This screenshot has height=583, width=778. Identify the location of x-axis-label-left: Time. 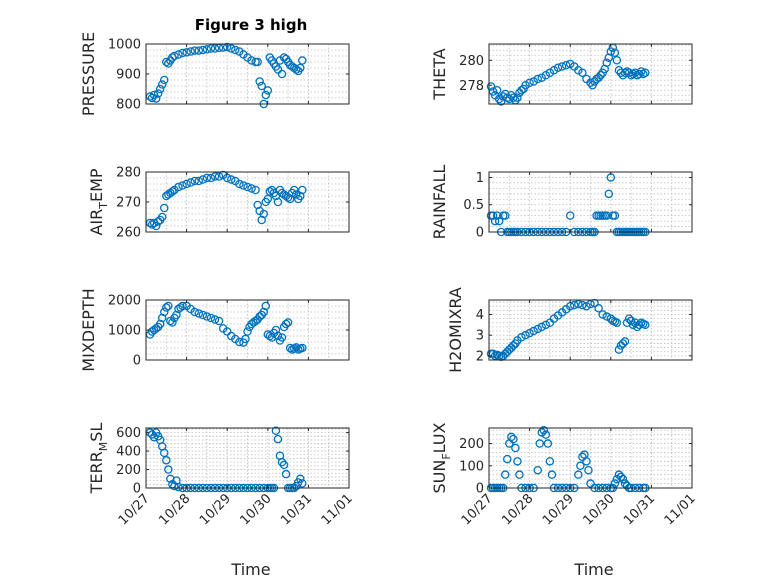
(250, 569).